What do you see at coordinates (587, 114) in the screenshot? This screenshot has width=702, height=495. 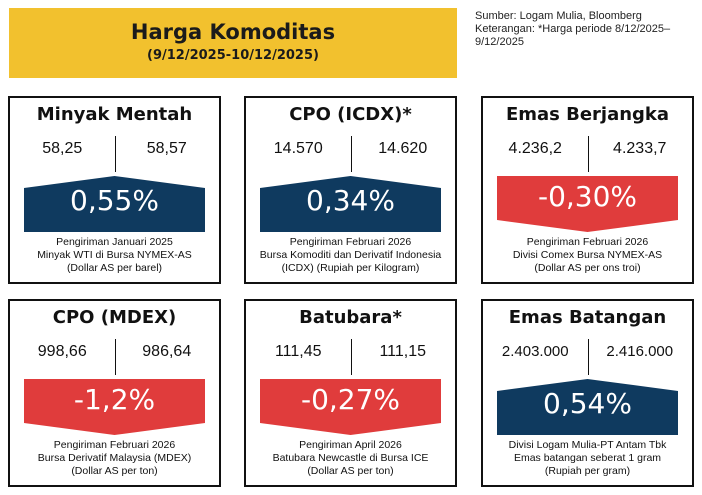 I see `card-title: Emas Berjangka` at bounding box center [587, 114].